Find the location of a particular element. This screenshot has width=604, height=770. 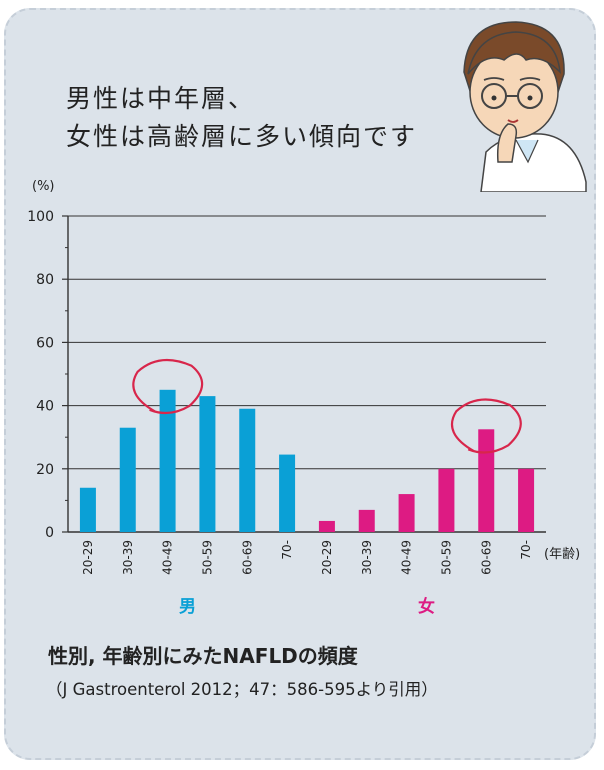

doctor-thinking-icon is located at coordinates (525, 106).